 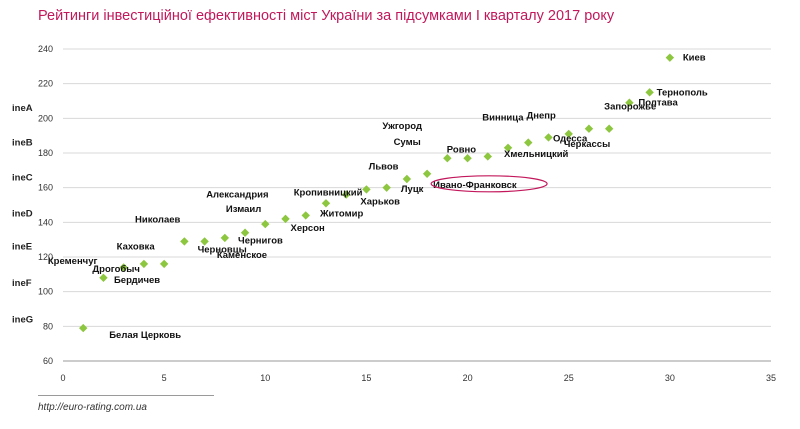 I want to click on rating-label: ineF, so click(x=22, y=283).